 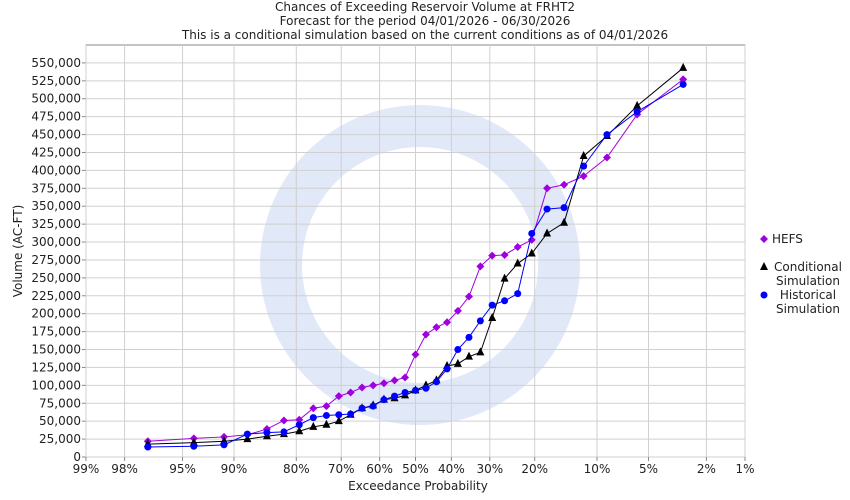 I want to click on x-tick-label: 99%, so click(x=86, y=469).